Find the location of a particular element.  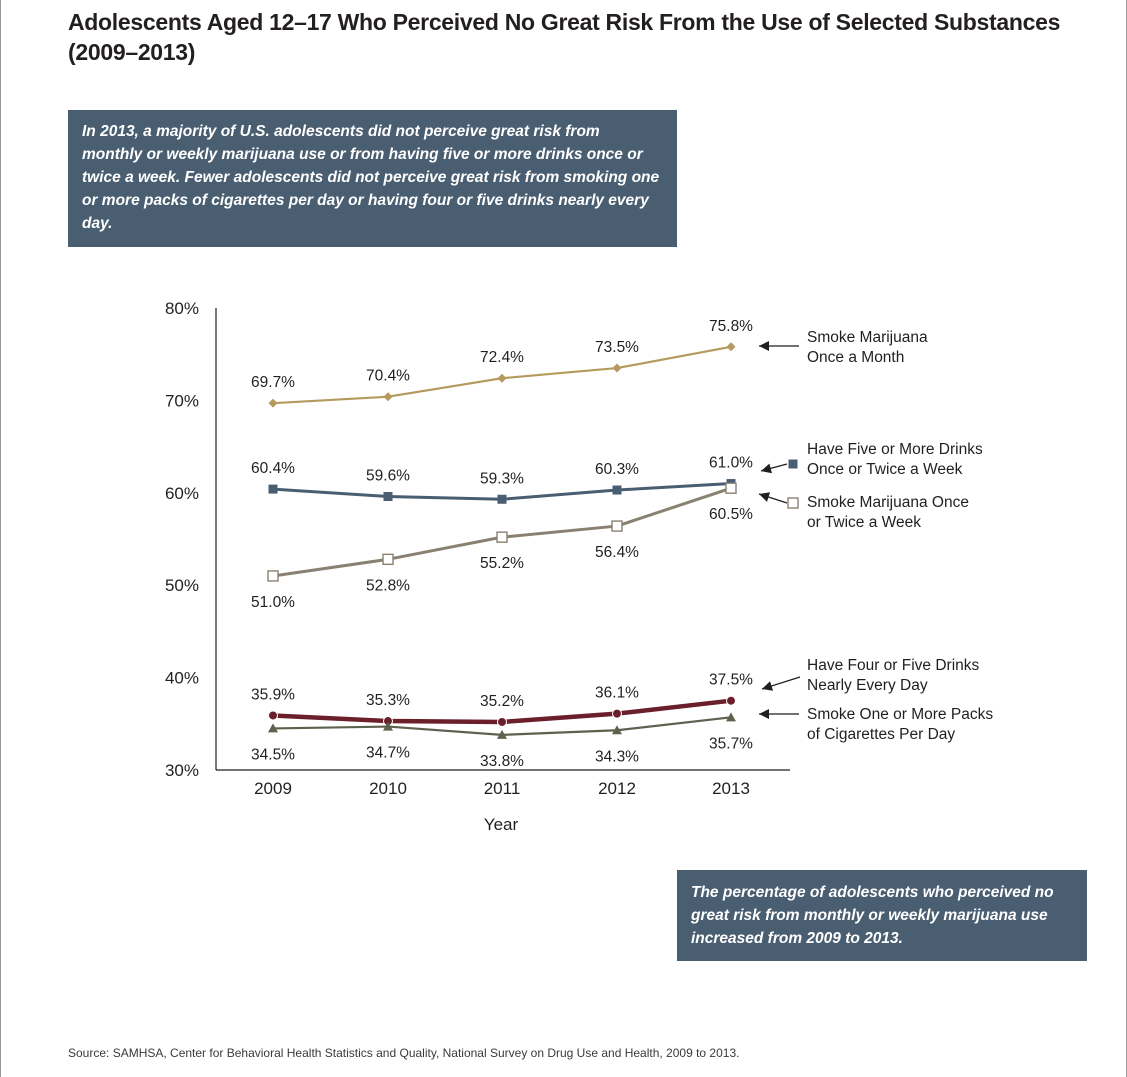

data-label: 35.9% is located at coordinates (273, 694).